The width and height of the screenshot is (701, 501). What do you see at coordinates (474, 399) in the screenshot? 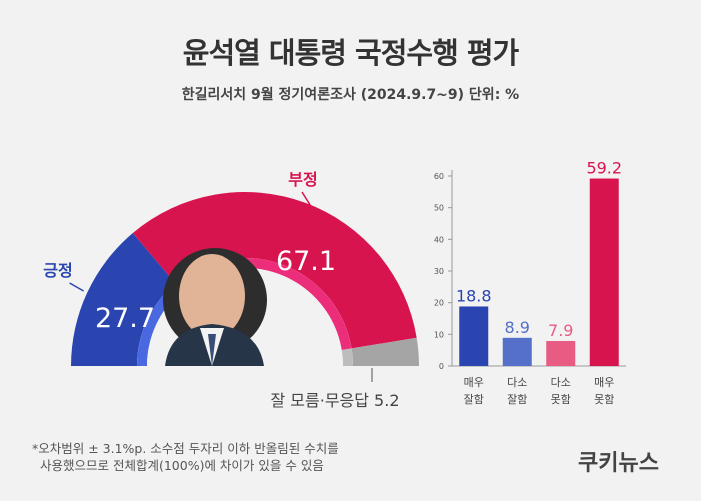
I see `bar-category-label-0-1: 잘함` at bounding box center [474, 399].